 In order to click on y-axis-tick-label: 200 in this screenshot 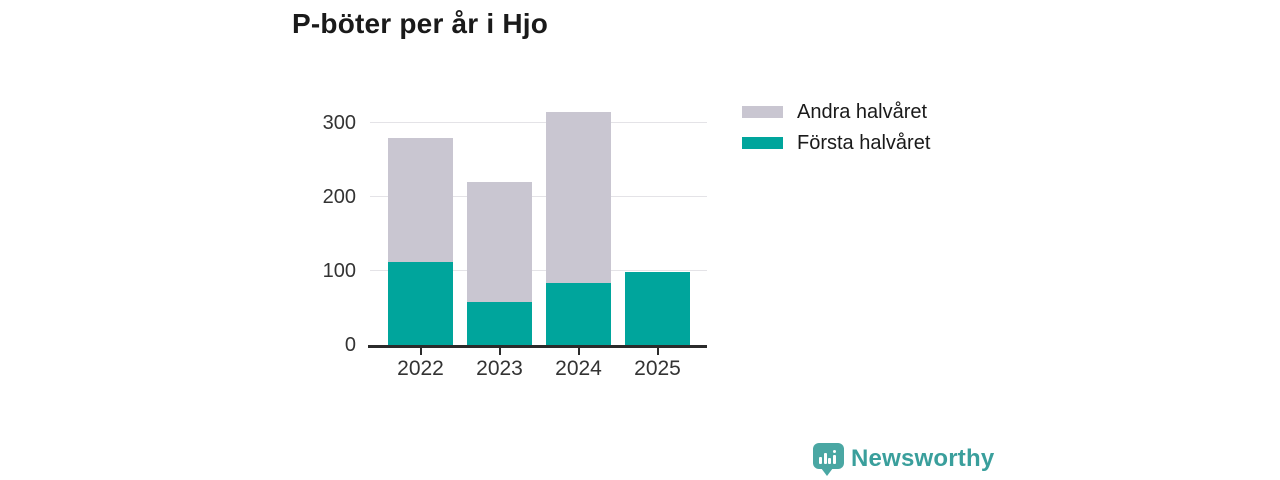, I will do `click(339, 196)`.